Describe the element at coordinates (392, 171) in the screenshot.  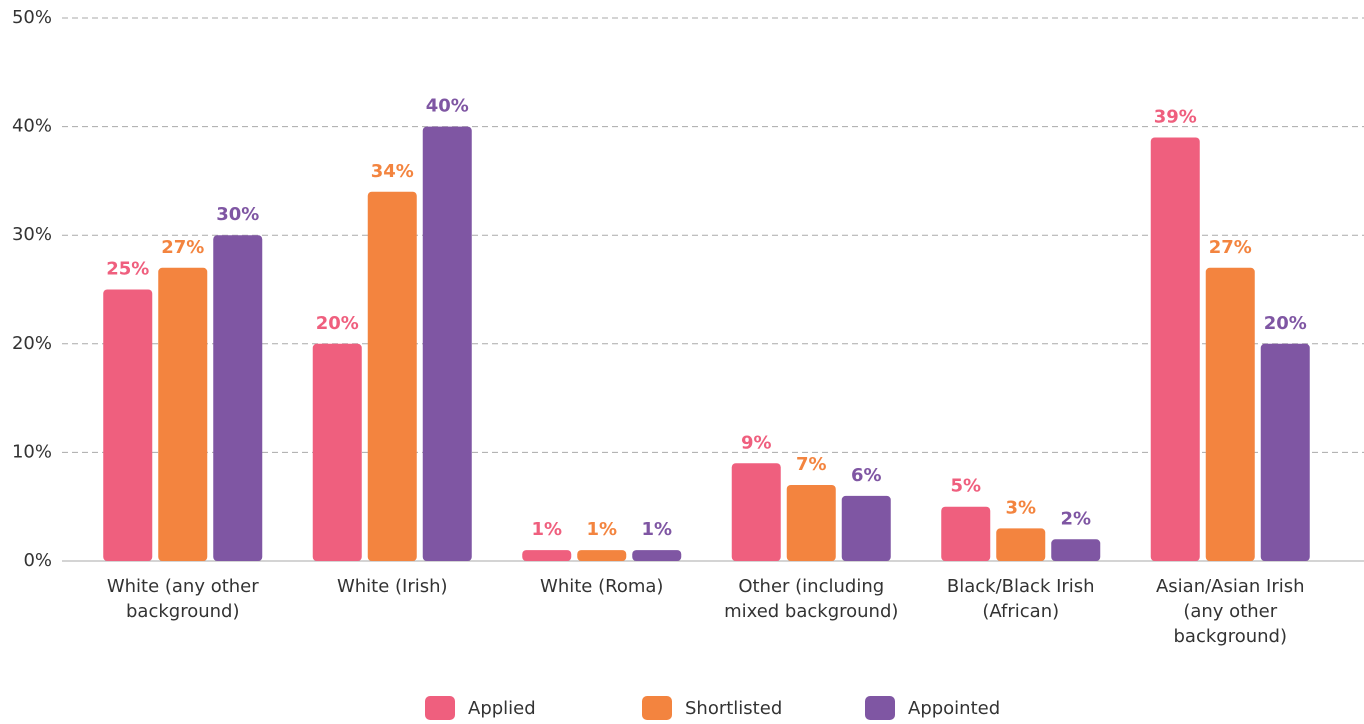
I see `value-label: 34%` at that location.